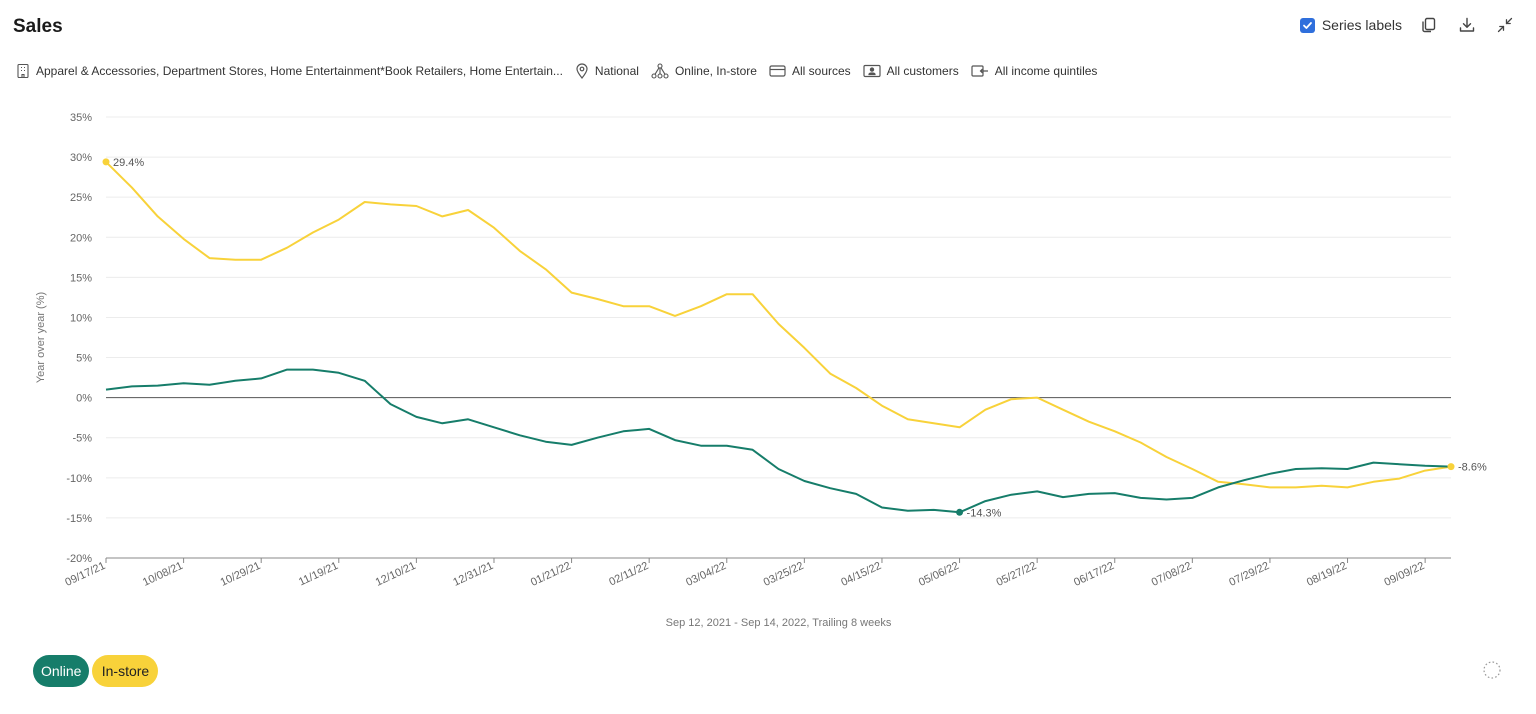  What do you see at coordinates (1307, 25) in the screenshot?
I see `checkbox-checked-icon` at bounding box center [1307, 25].